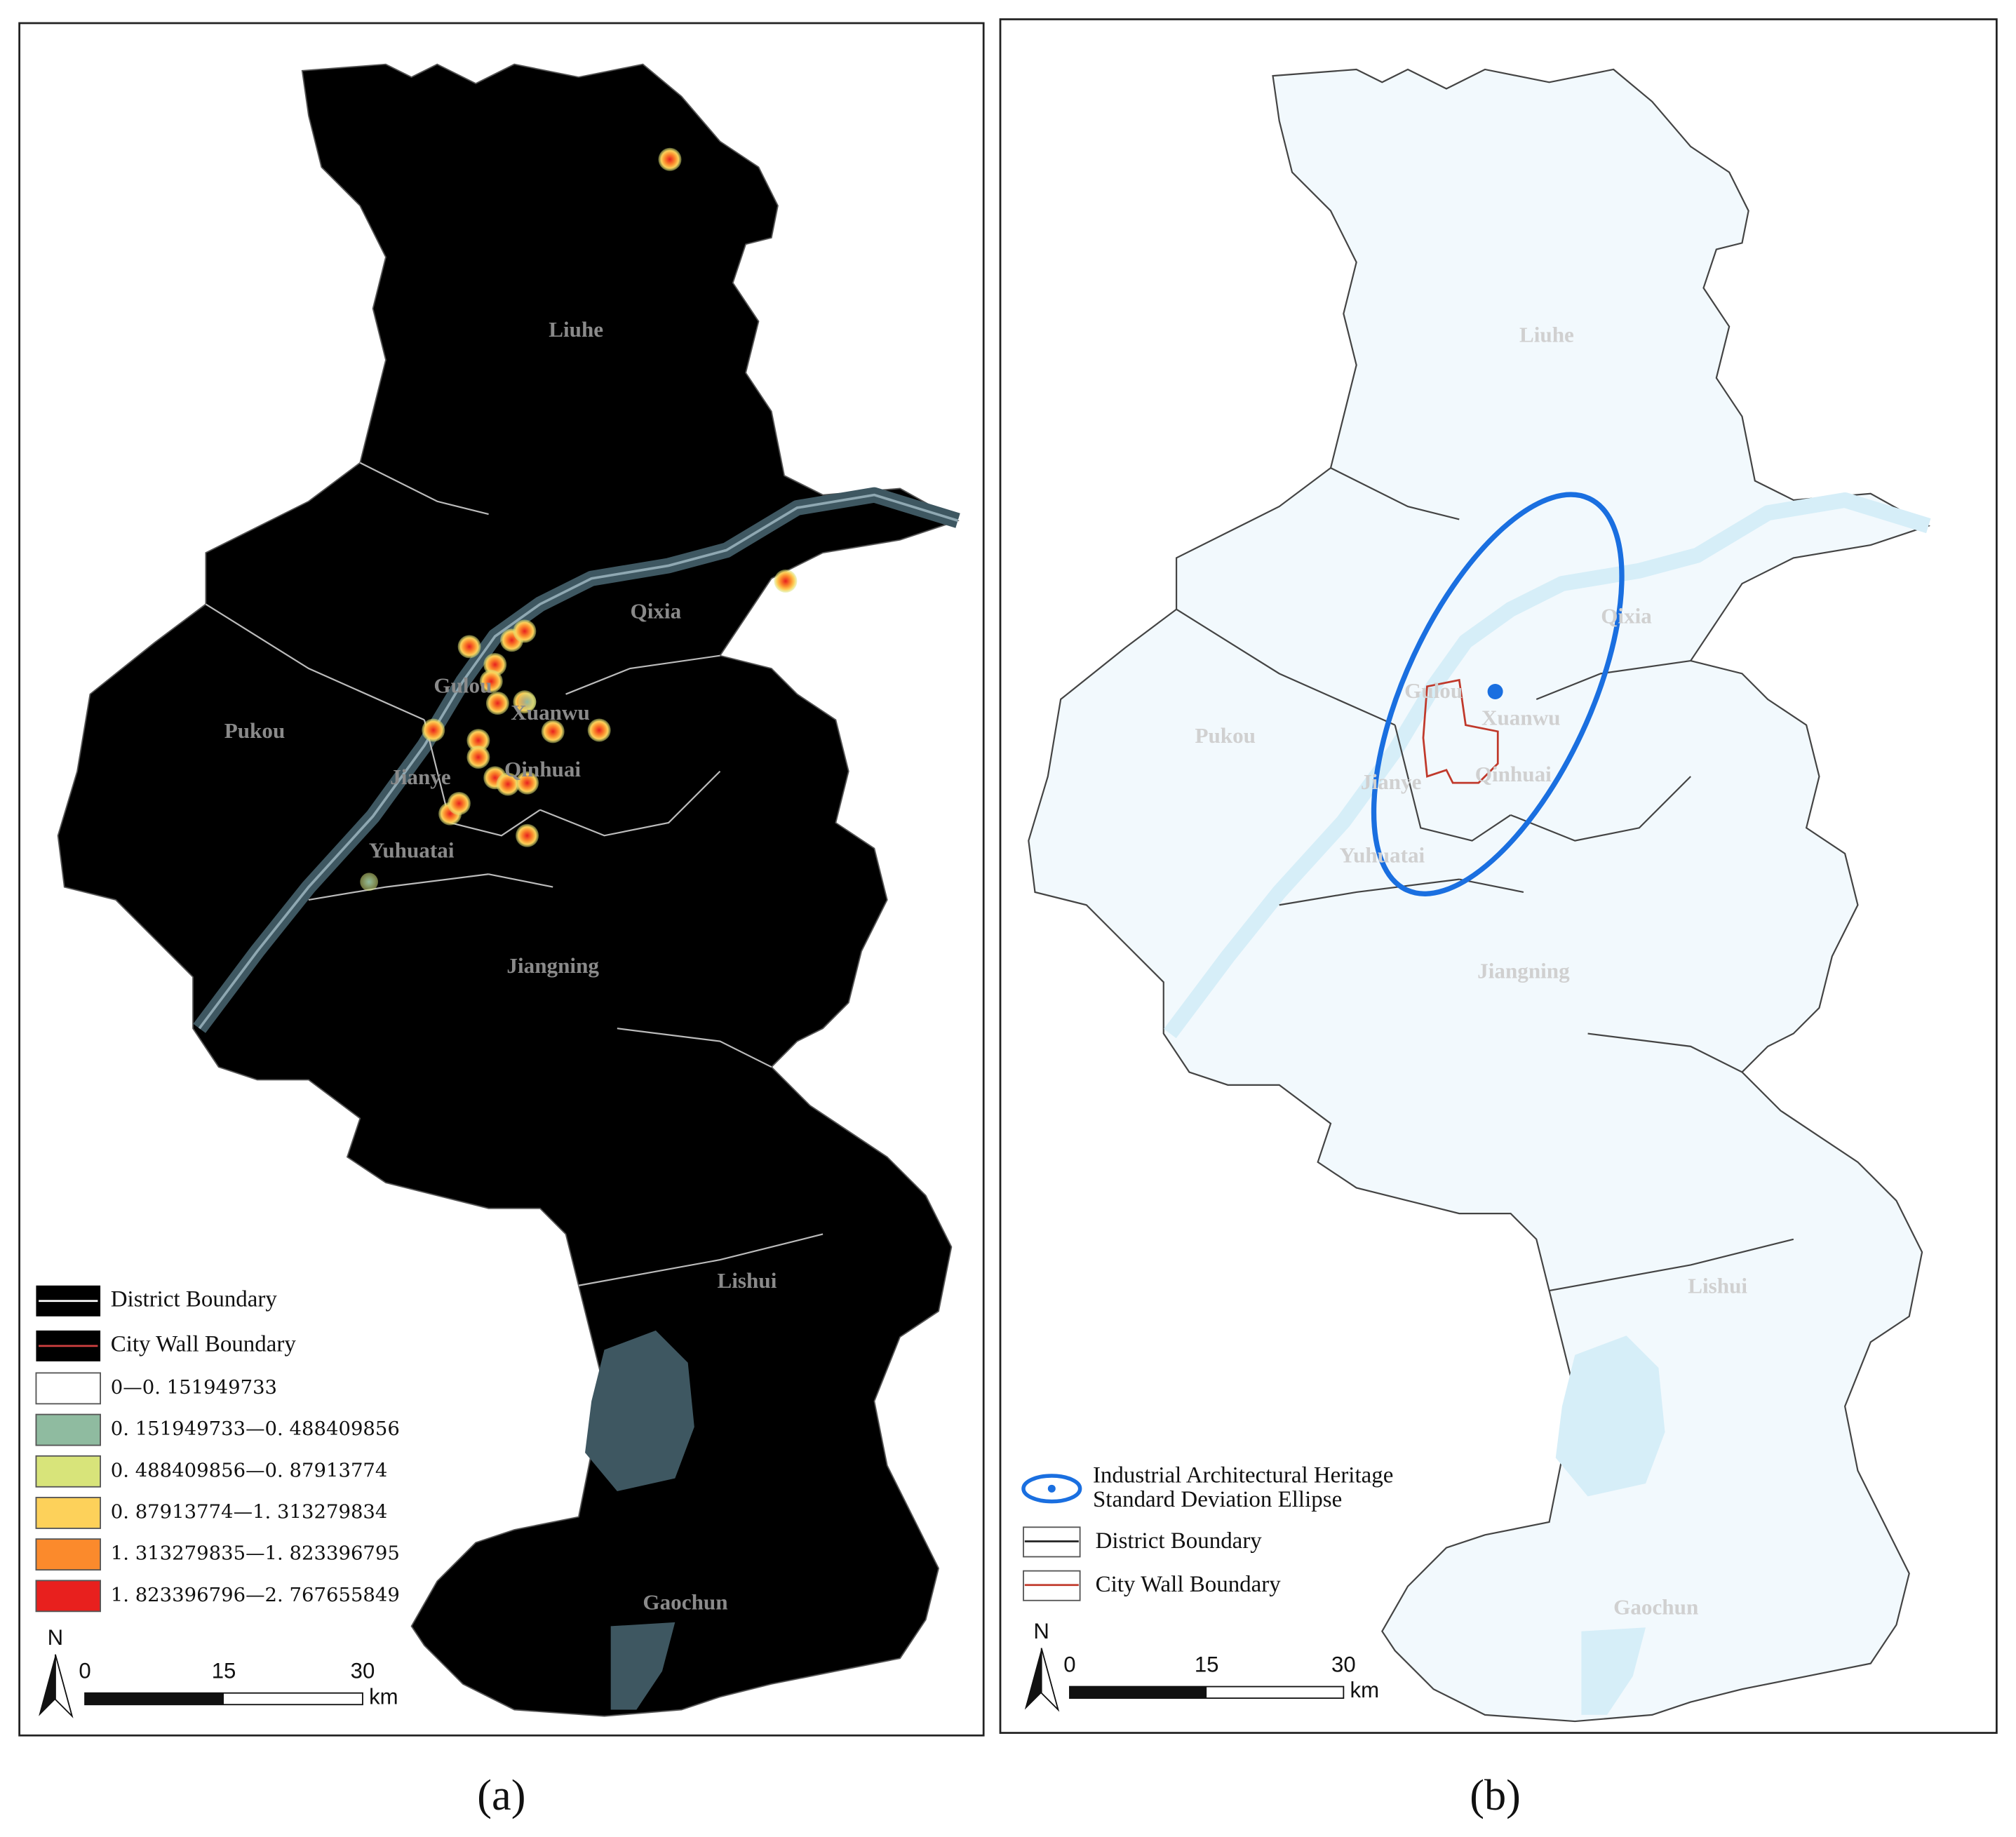 Image resolution: width=2016 pixels, height=1837 pixels. Describe the element at coordinates (501, 1795) in the screenshot. I see `caption: (a)` at that location.